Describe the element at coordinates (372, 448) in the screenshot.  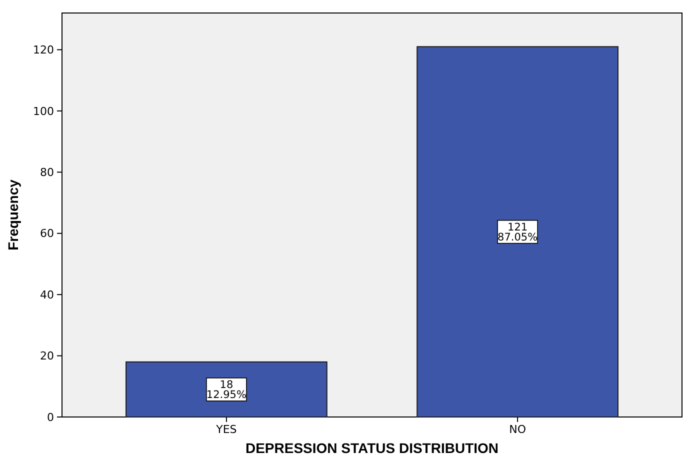
I see `x-axis-title: DEPRESSION STATUS DISTRIBUTION` at that location.